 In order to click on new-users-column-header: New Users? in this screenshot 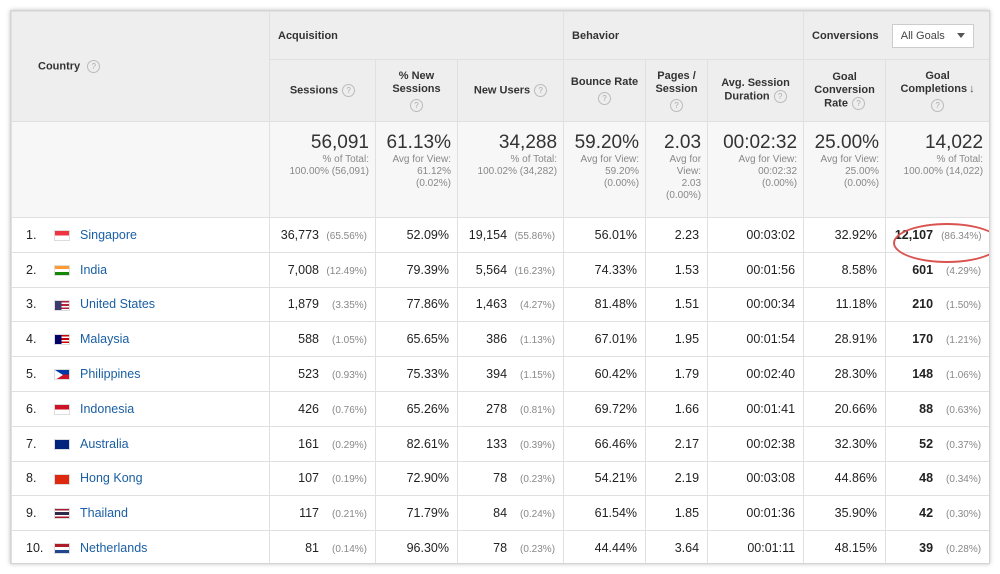, I will do `click(510, 90)`.